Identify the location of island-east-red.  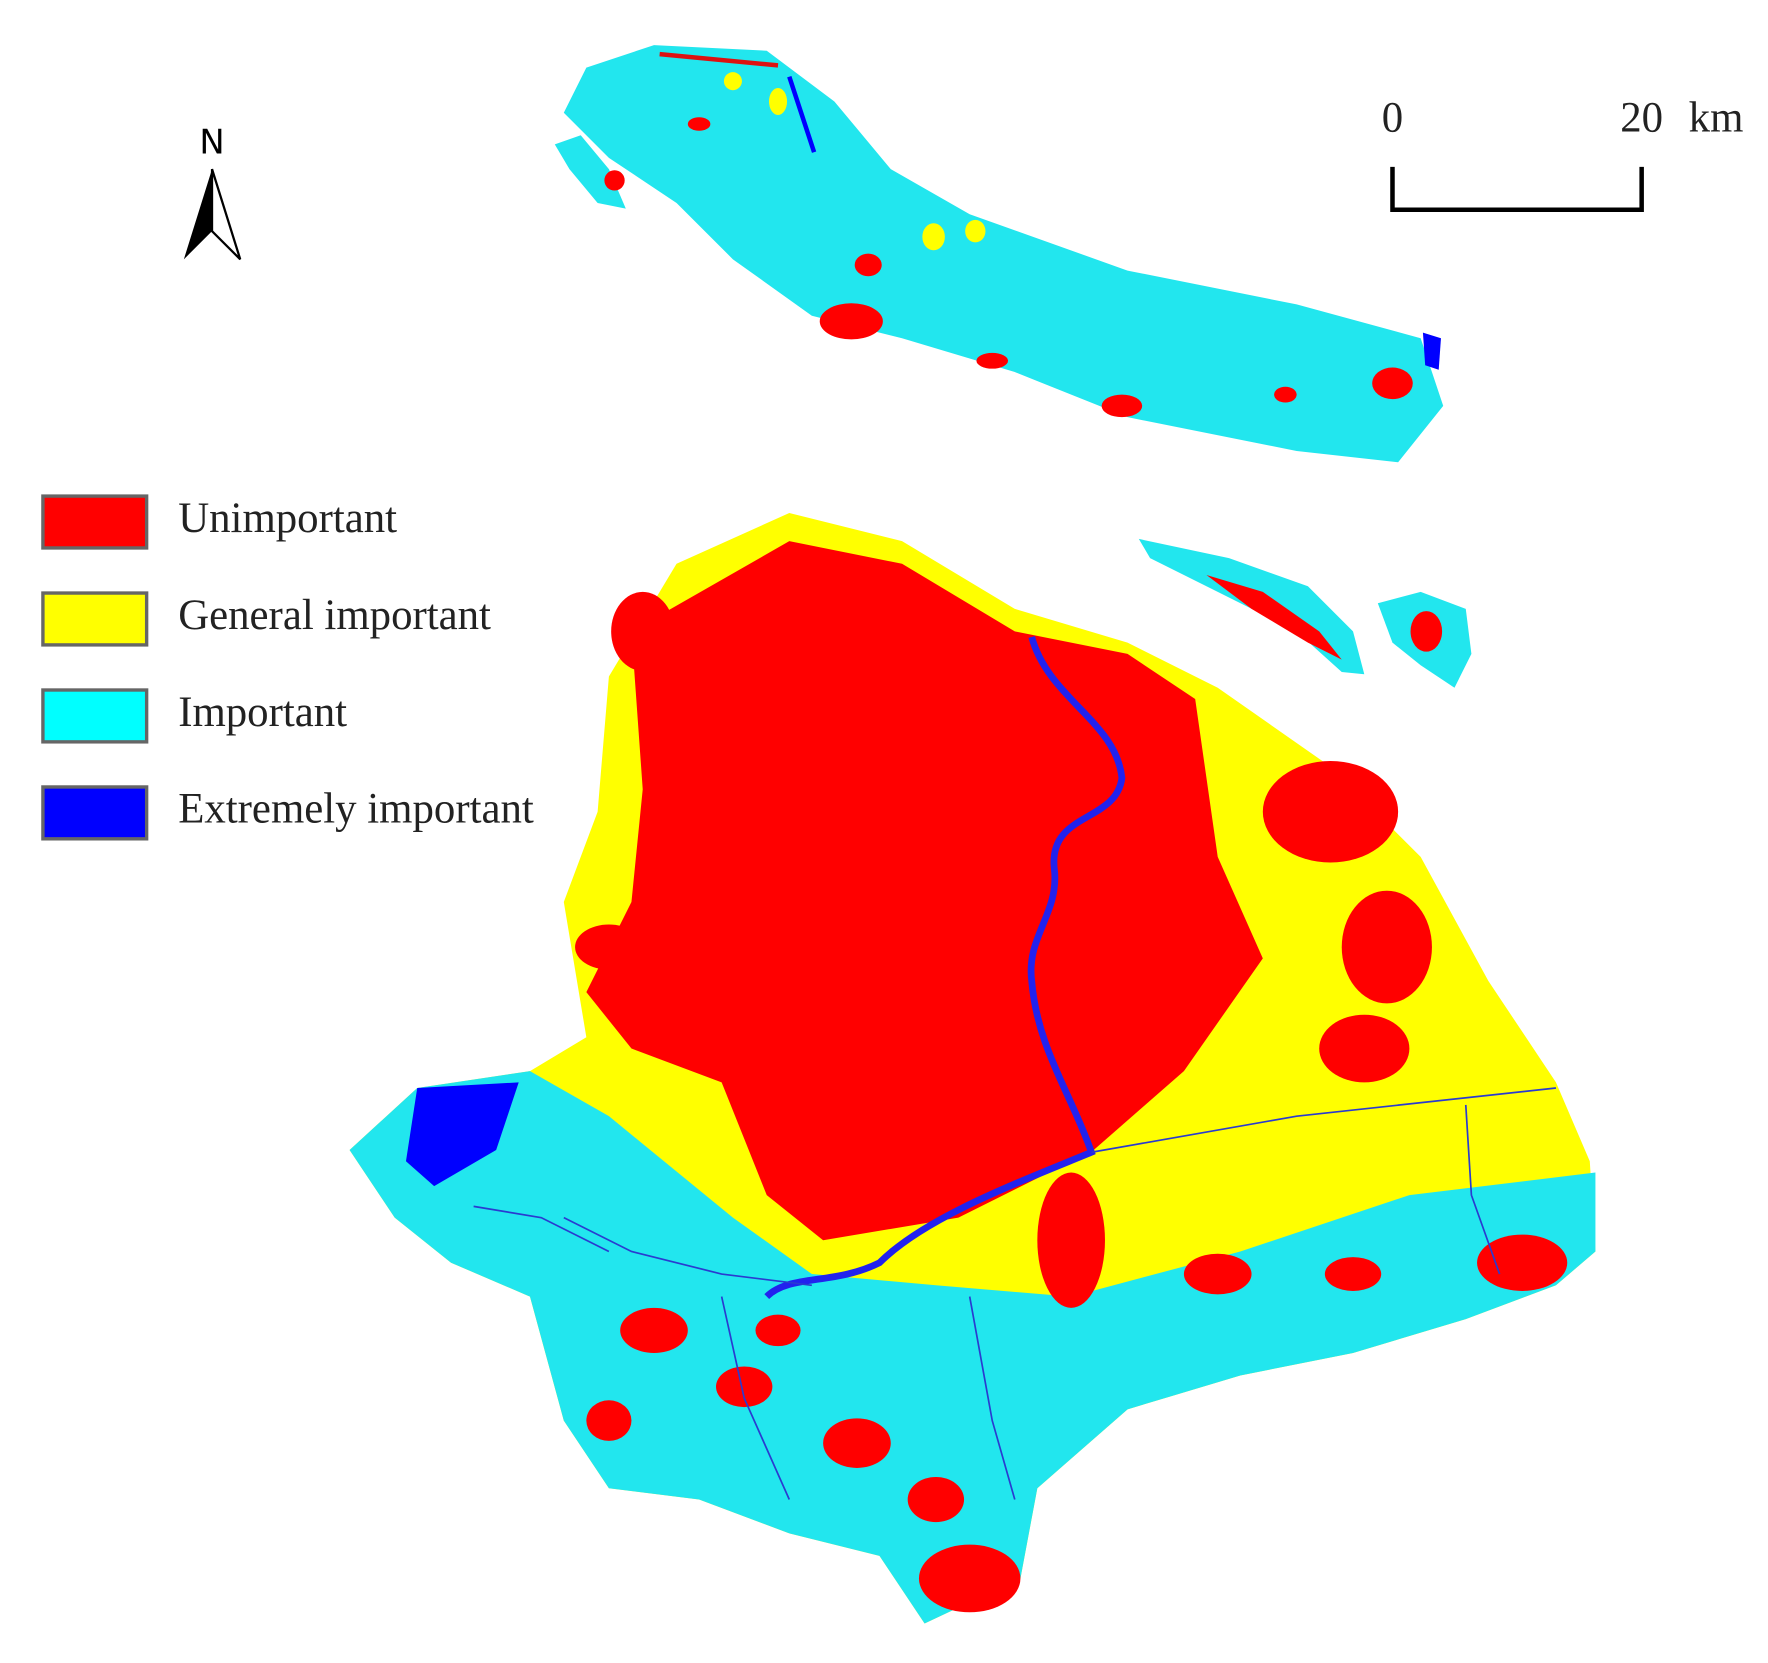
(1274, 617).